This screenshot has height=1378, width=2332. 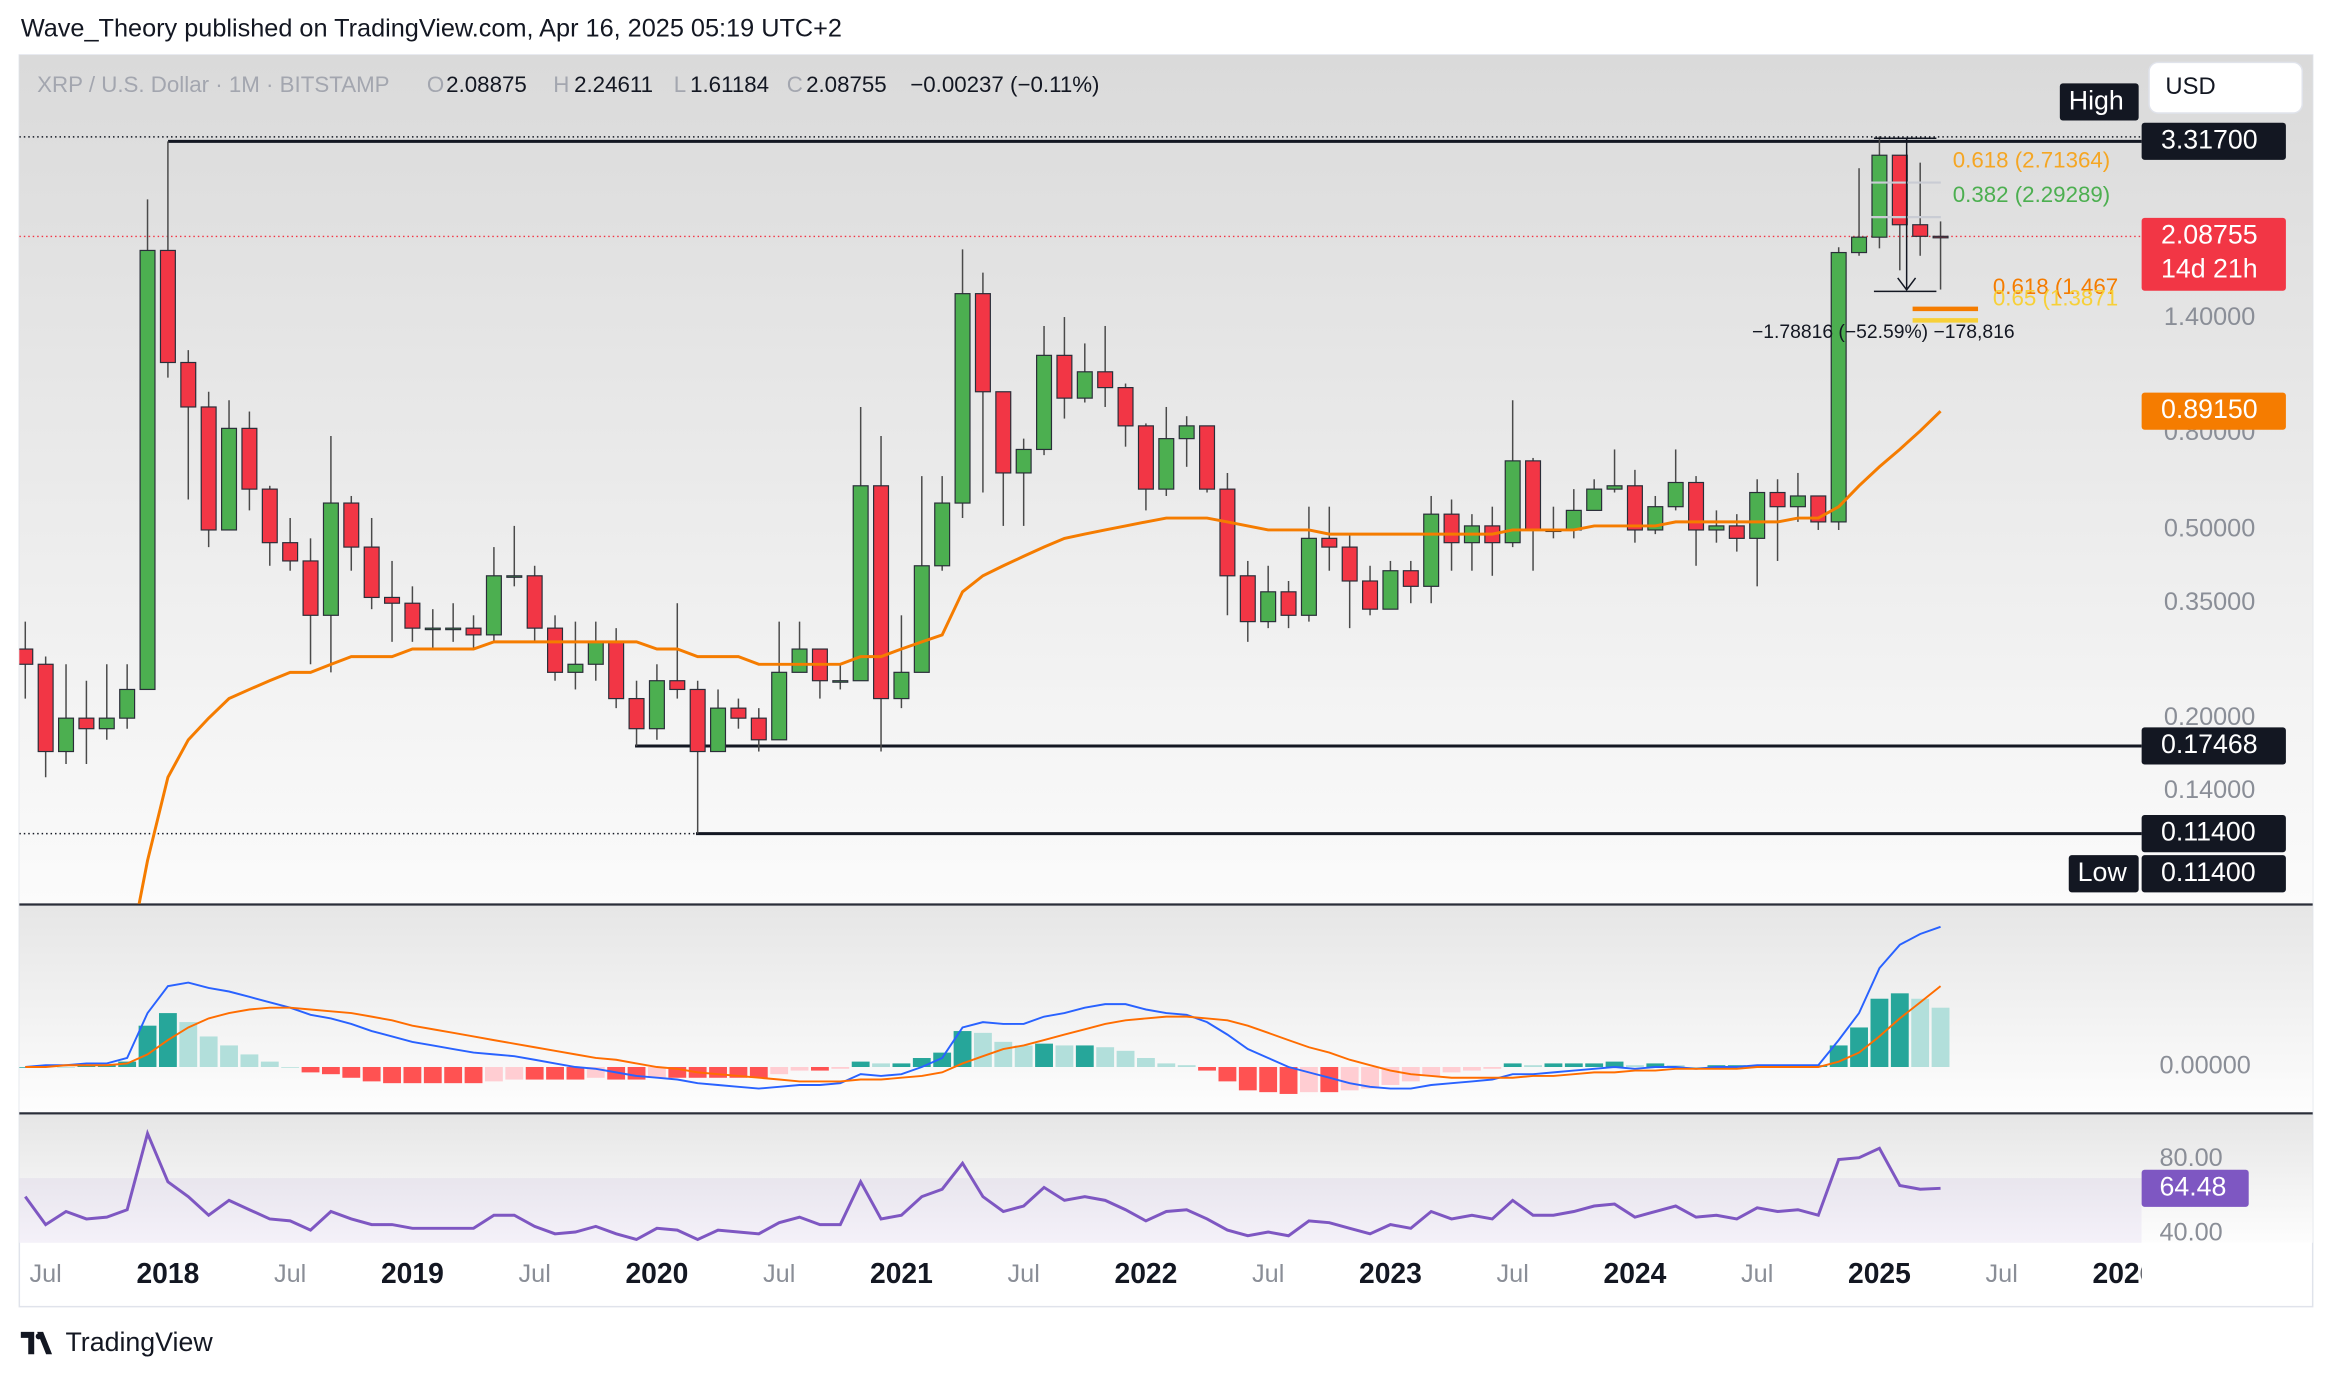 What do you see at coordinates (2190, 86) in the screenshot?
I see `currency-label: USD` at bounding box center [2190, 86].